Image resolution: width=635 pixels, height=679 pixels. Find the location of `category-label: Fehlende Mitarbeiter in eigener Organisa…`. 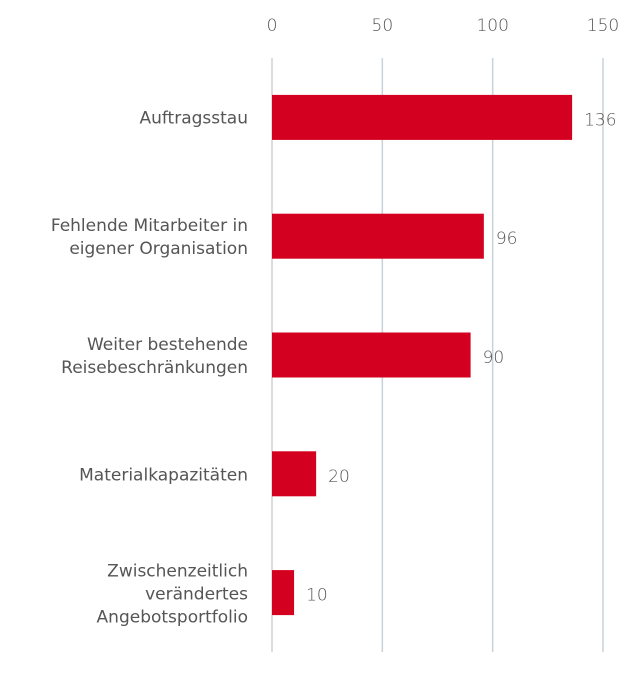

category-label: Fehlende Mitarbeiter in eigener Organisa… is located at coordinates (149, 238).